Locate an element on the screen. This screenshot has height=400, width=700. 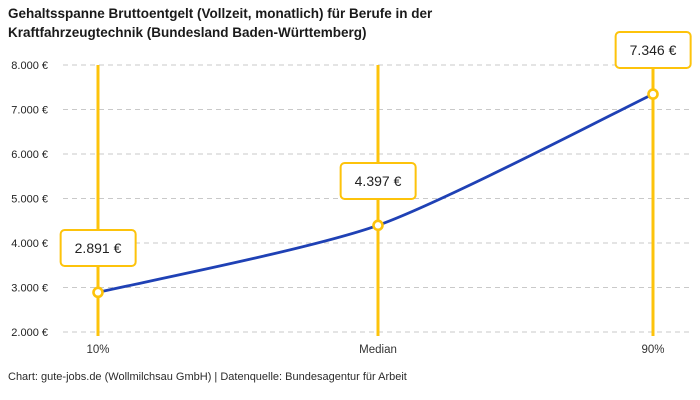
value-label-box: 2.891 € is located at coordinates (98, 248).